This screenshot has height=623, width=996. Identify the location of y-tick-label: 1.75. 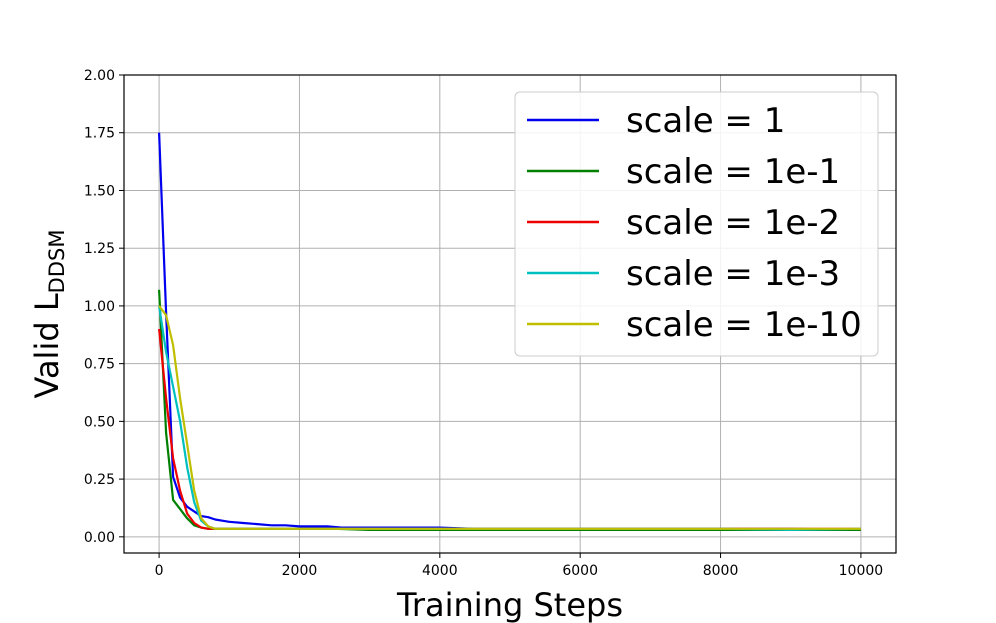
(99, 134).